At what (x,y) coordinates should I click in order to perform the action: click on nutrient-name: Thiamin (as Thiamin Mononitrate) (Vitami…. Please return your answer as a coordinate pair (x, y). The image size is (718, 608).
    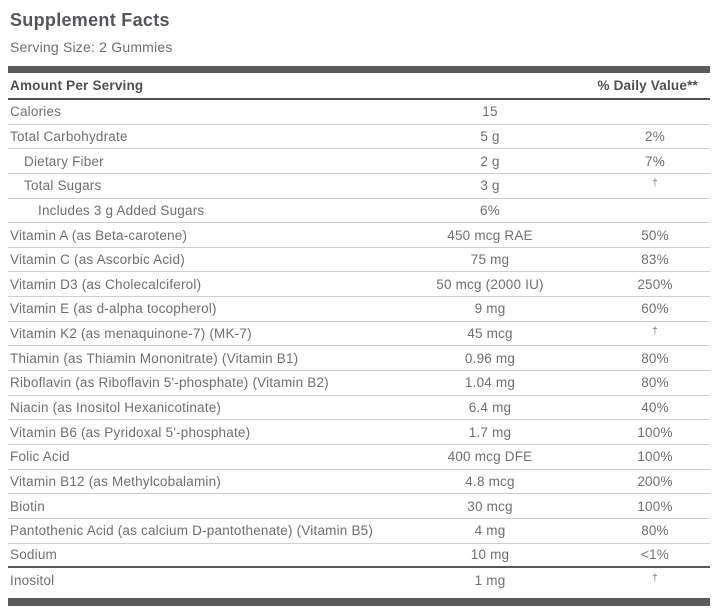
    Looking at the image, I should click on (154, 358).